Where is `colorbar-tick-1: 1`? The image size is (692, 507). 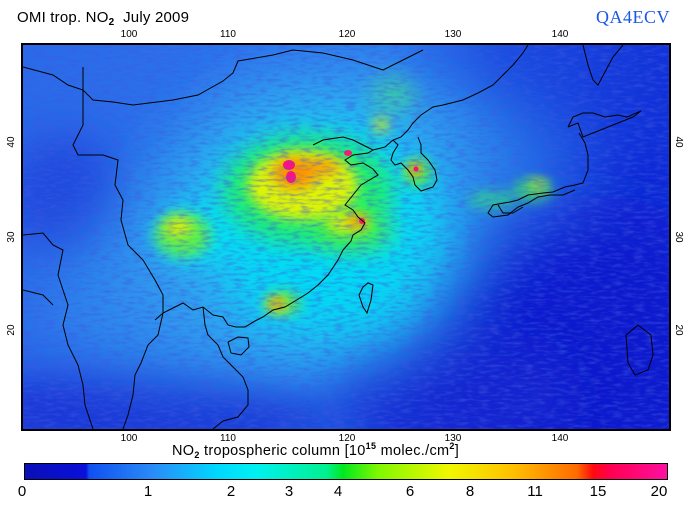
colorbar-tick-1: 1 is located at coordinates (148, 491).